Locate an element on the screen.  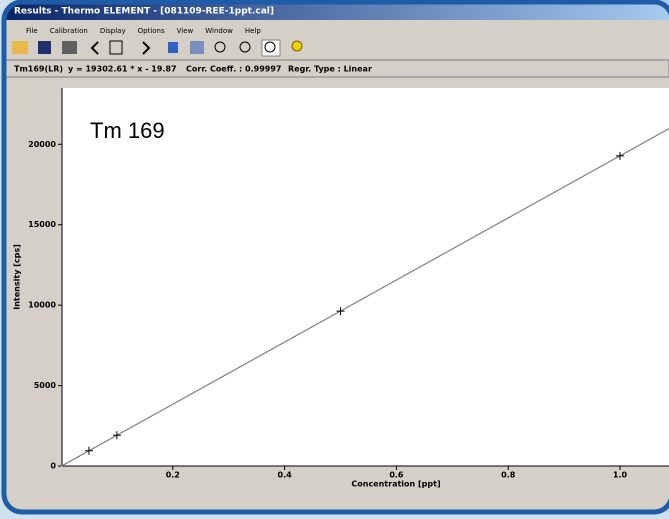
log-icon is located at coordinates (173, 47).